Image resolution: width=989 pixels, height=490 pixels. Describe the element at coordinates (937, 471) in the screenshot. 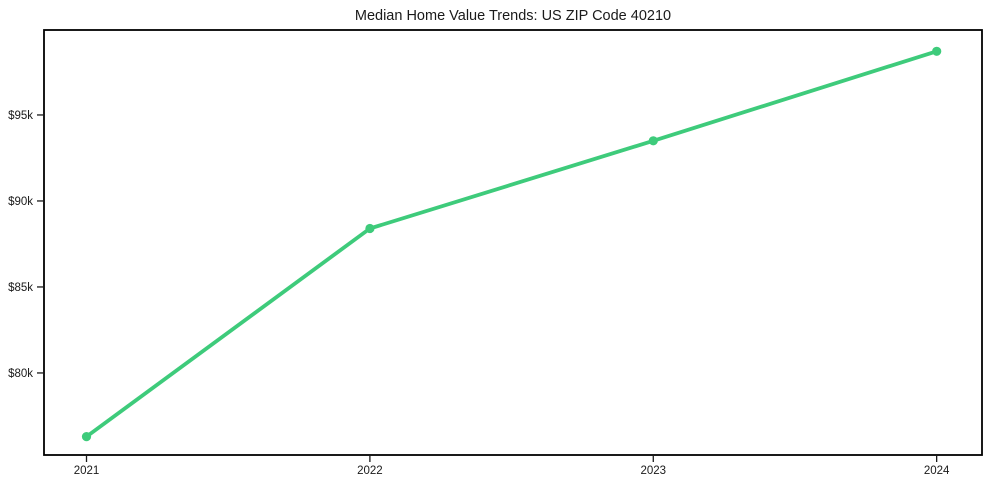

I see `x-tick-label: 2024` at that location.